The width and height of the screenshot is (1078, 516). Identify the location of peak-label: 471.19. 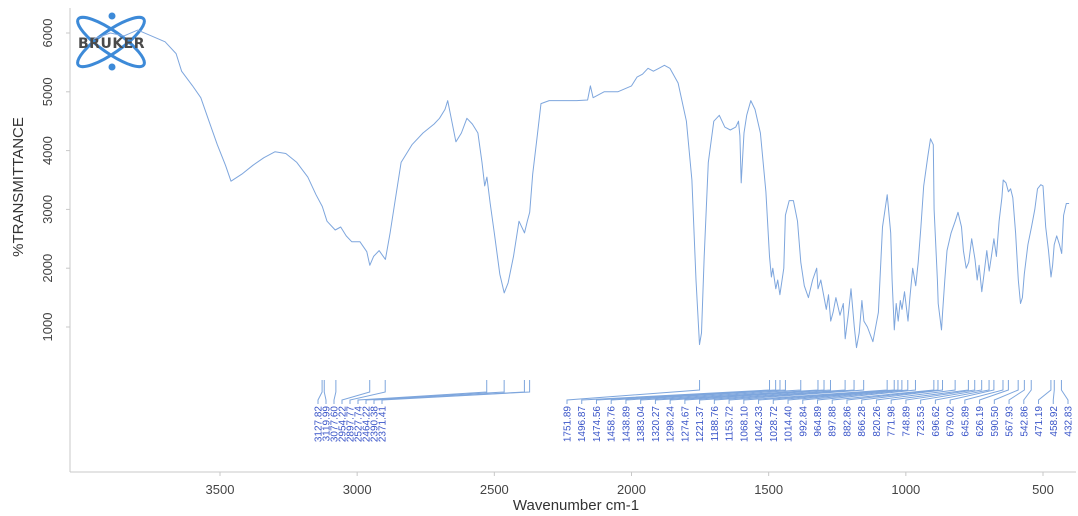
(1039, 421).